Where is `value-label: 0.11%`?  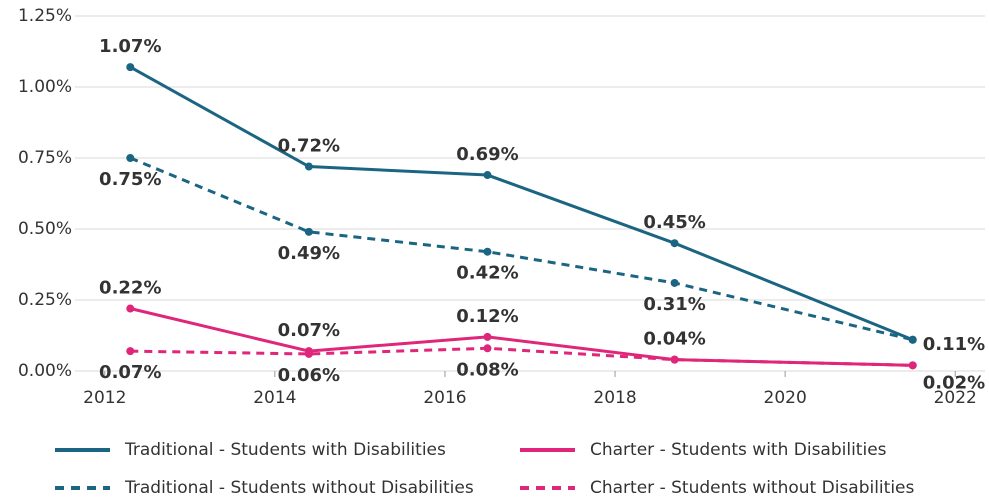 value-label: 0.11% is located at coordinates (954, 344).